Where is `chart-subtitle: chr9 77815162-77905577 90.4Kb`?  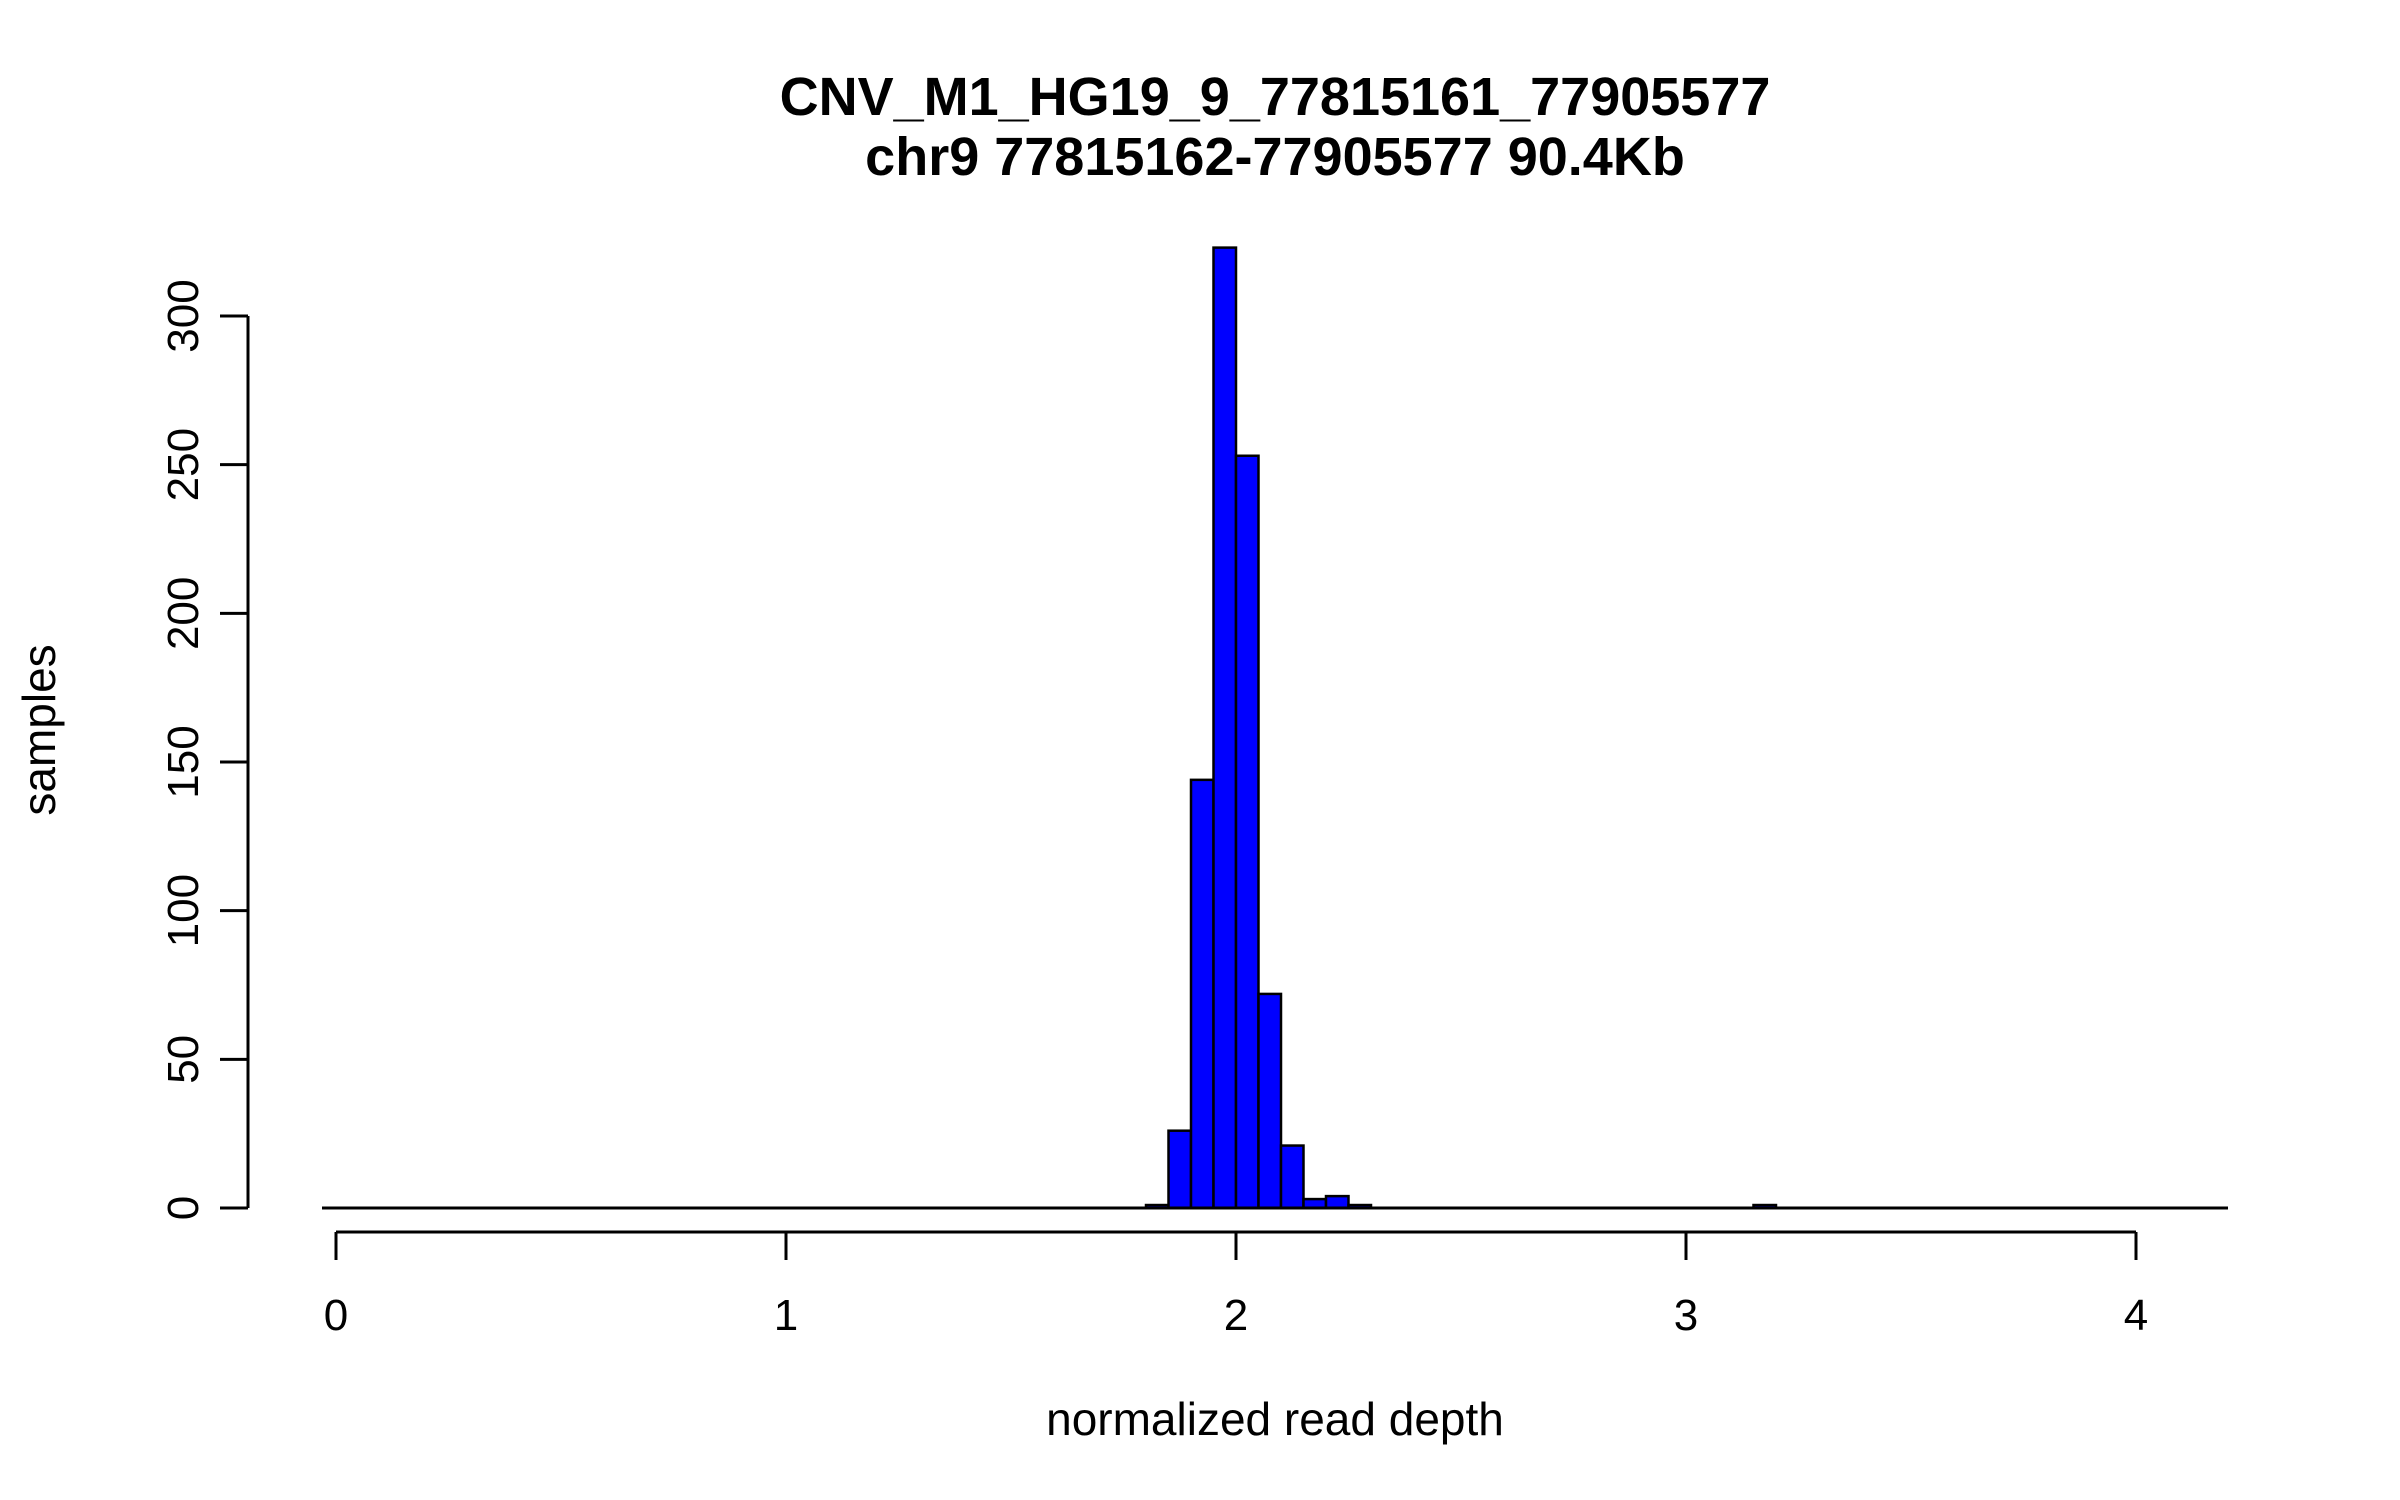 chart-subtitle: chr9 77815162-77905577 90.4Kb is located at coordinates (1275, 157).